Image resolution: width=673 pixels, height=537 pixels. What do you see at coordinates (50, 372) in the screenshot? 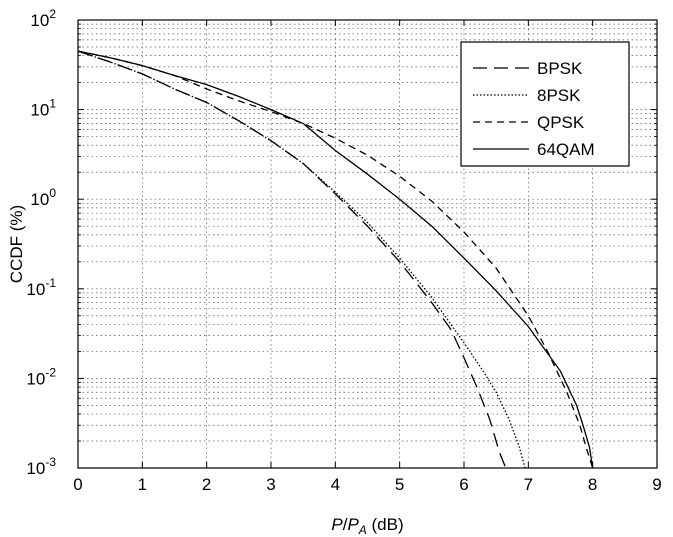
I see `y-tick-exponent: -2` at bounding box center [50, 372].